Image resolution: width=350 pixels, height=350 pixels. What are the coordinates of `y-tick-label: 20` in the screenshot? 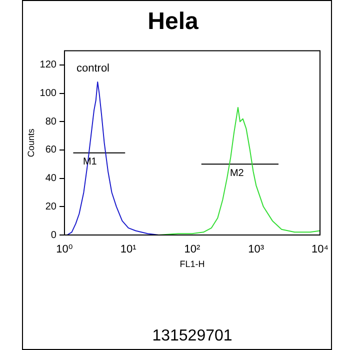 It's located at (51, 206).